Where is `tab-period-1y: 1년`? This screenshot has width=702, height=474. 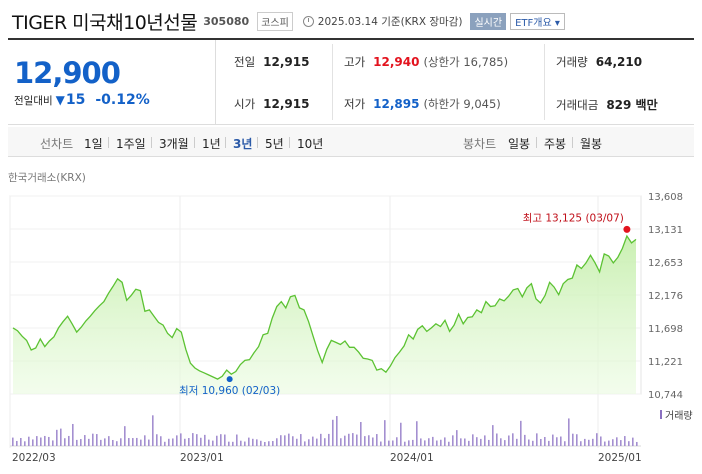 tab-period-1y: 1년 is located at coordinates (211, 144).